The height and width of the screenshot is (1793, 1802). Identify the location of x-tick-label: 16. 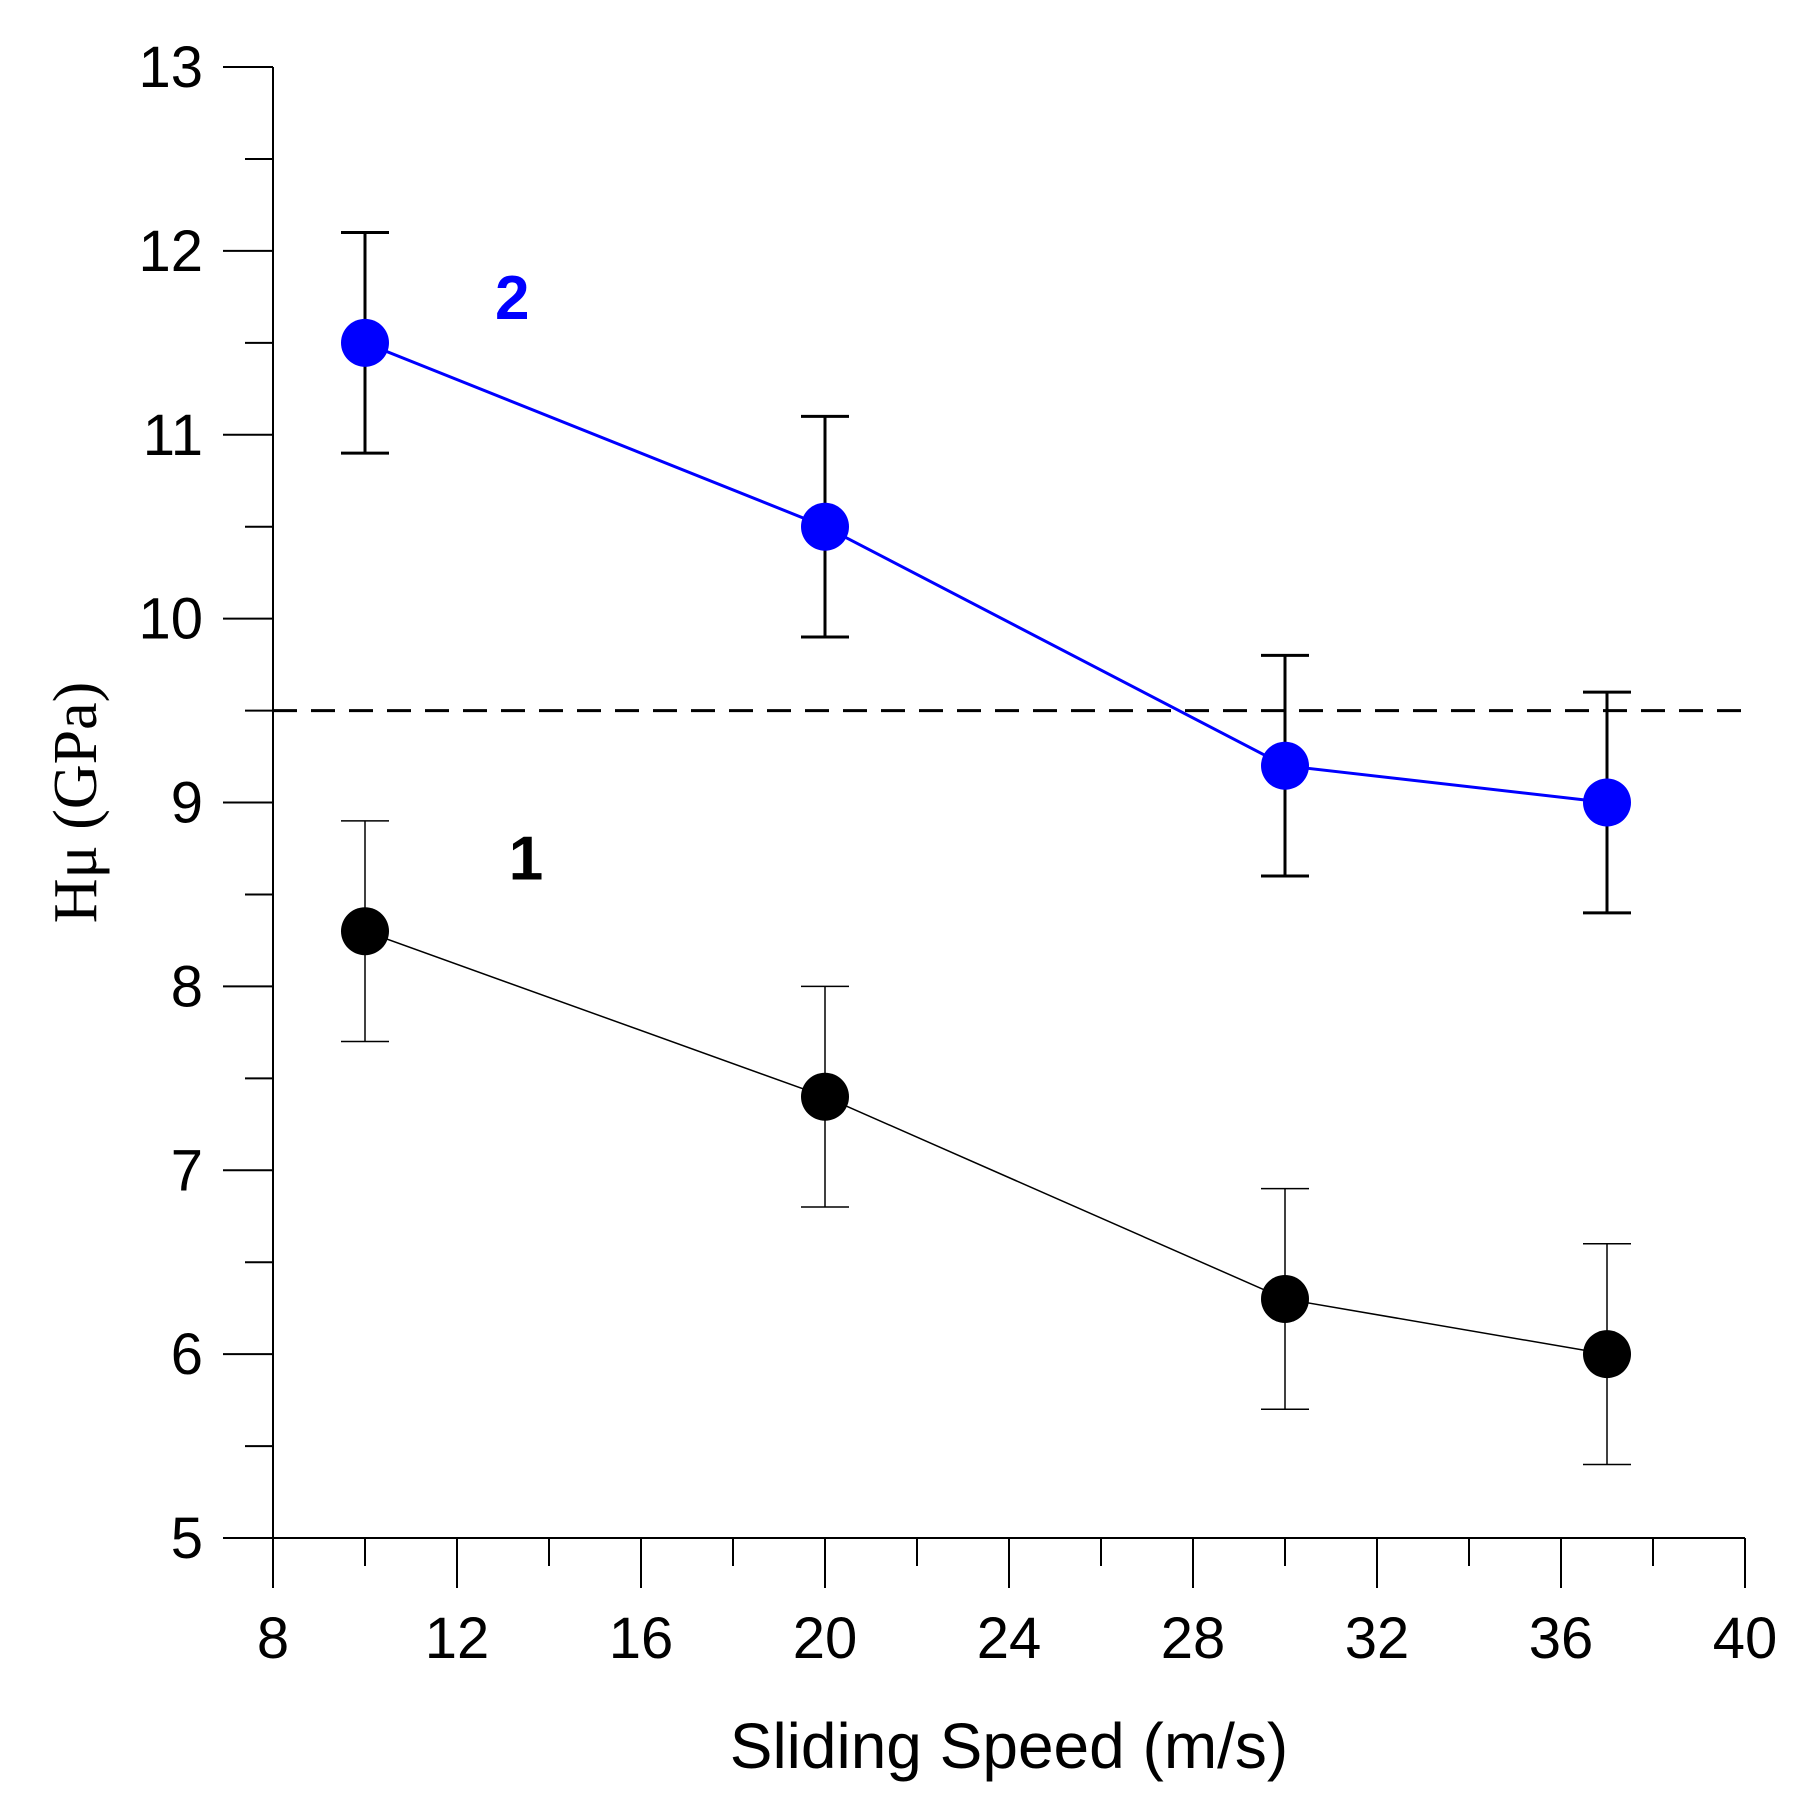
(641, 1638).